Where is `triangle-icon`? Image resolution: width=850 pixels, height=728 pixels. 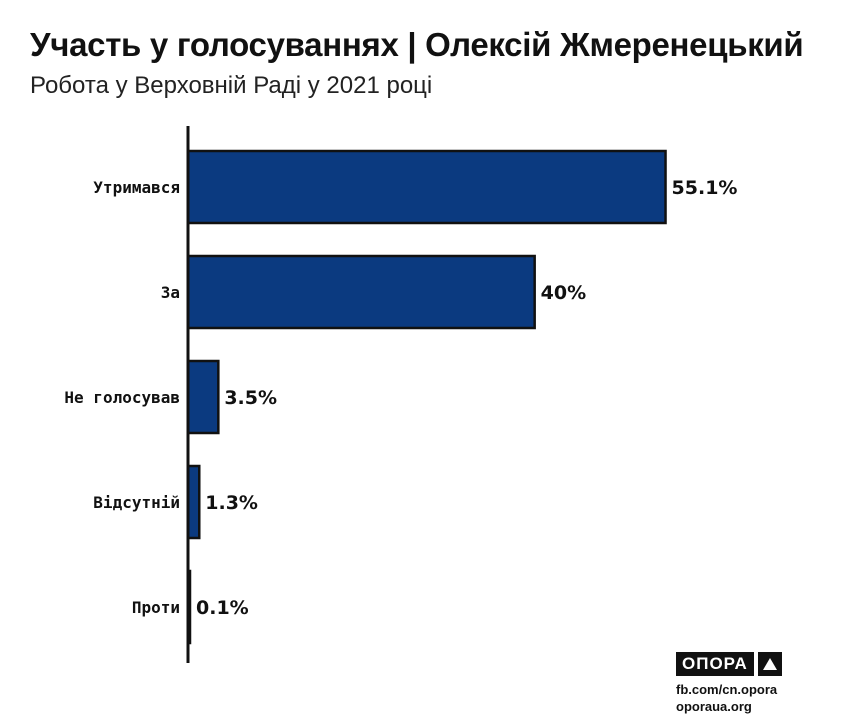 triangle-icon is located at coordinates (769, 664).